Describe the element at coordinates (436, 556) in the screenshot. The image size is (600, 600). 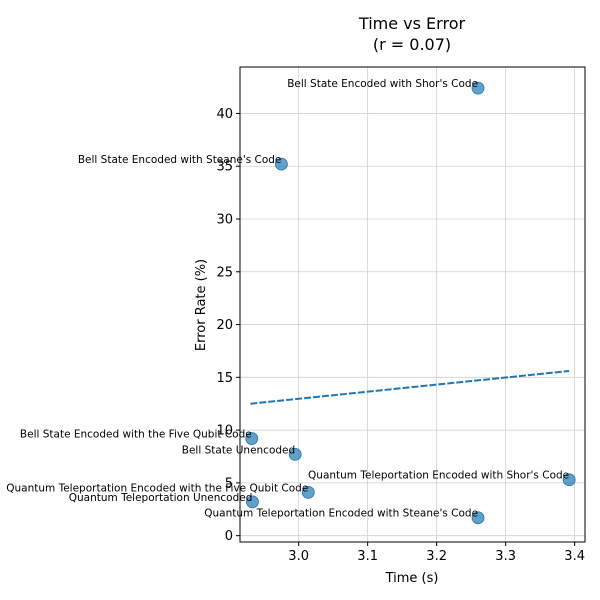
I see `x-tick-label: 3.2` at that location.